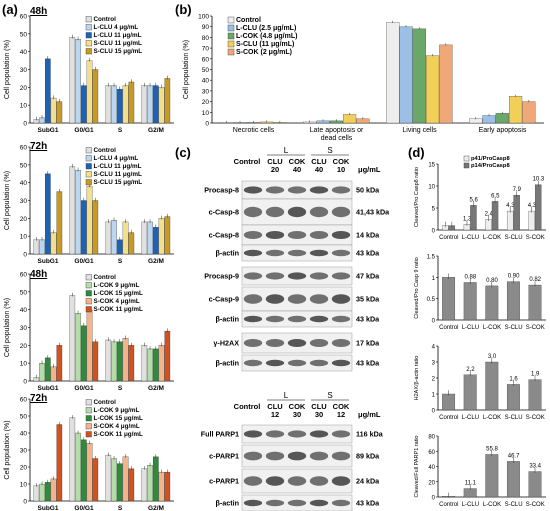  What do you see at coordinates (299, 212) in the screenshot?
I see `blot-row: c-Casp-8 41,43 kDa` at bounding box center [299, 212].